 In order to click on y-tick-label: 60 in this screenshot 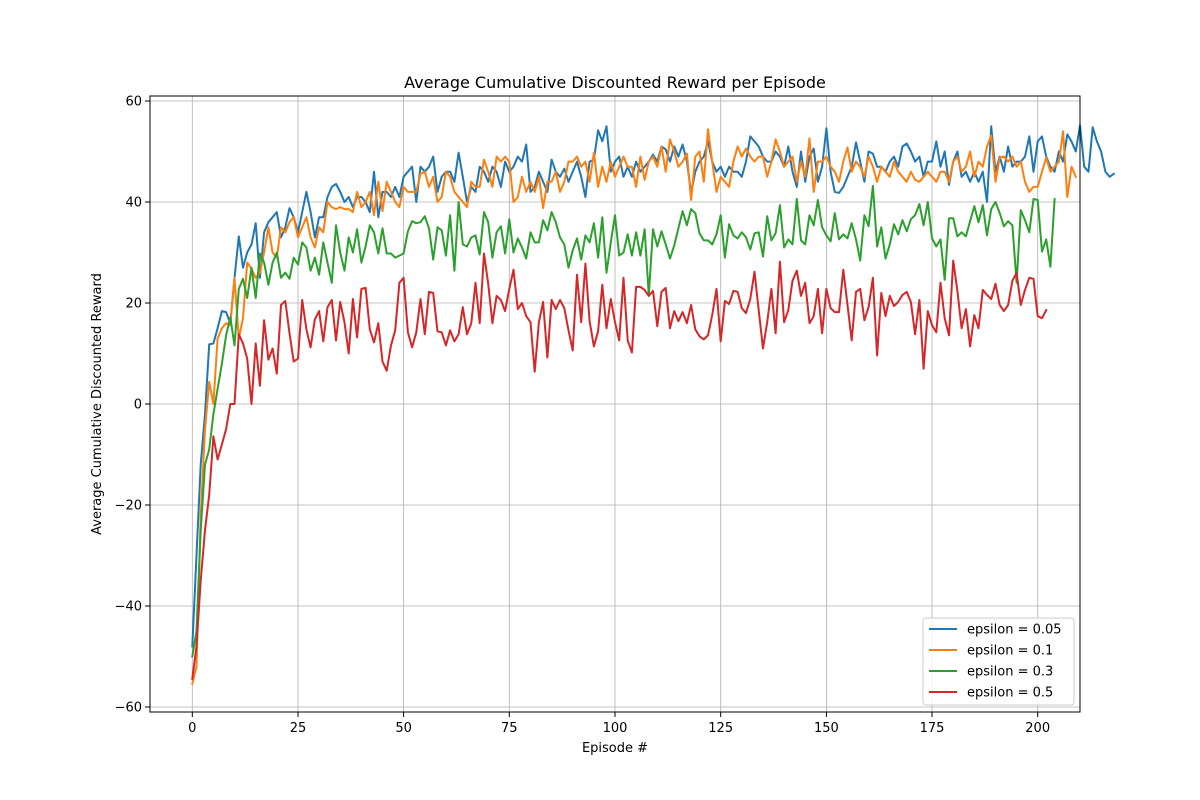, I will do `click(133, 102)`.